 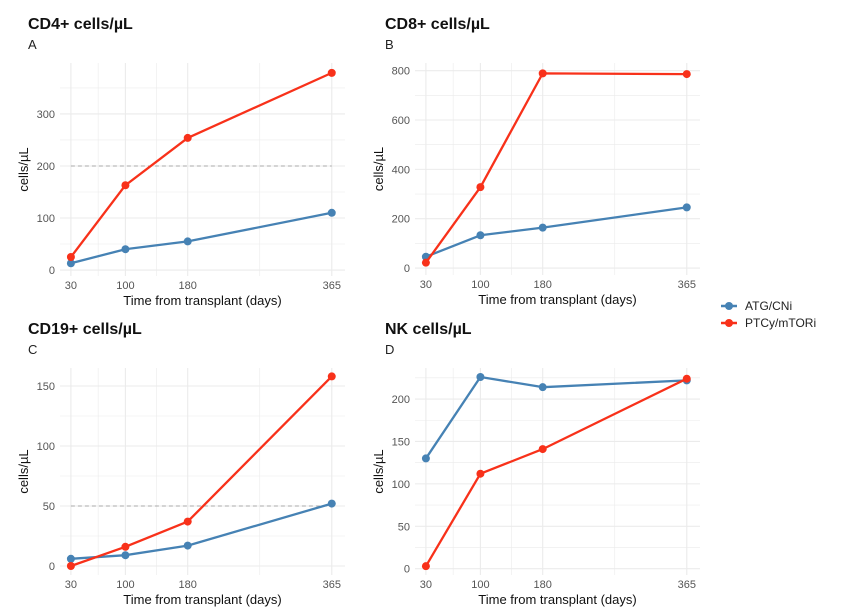 I want to click on y-tick-label: 600, so click(x=401, y=121).